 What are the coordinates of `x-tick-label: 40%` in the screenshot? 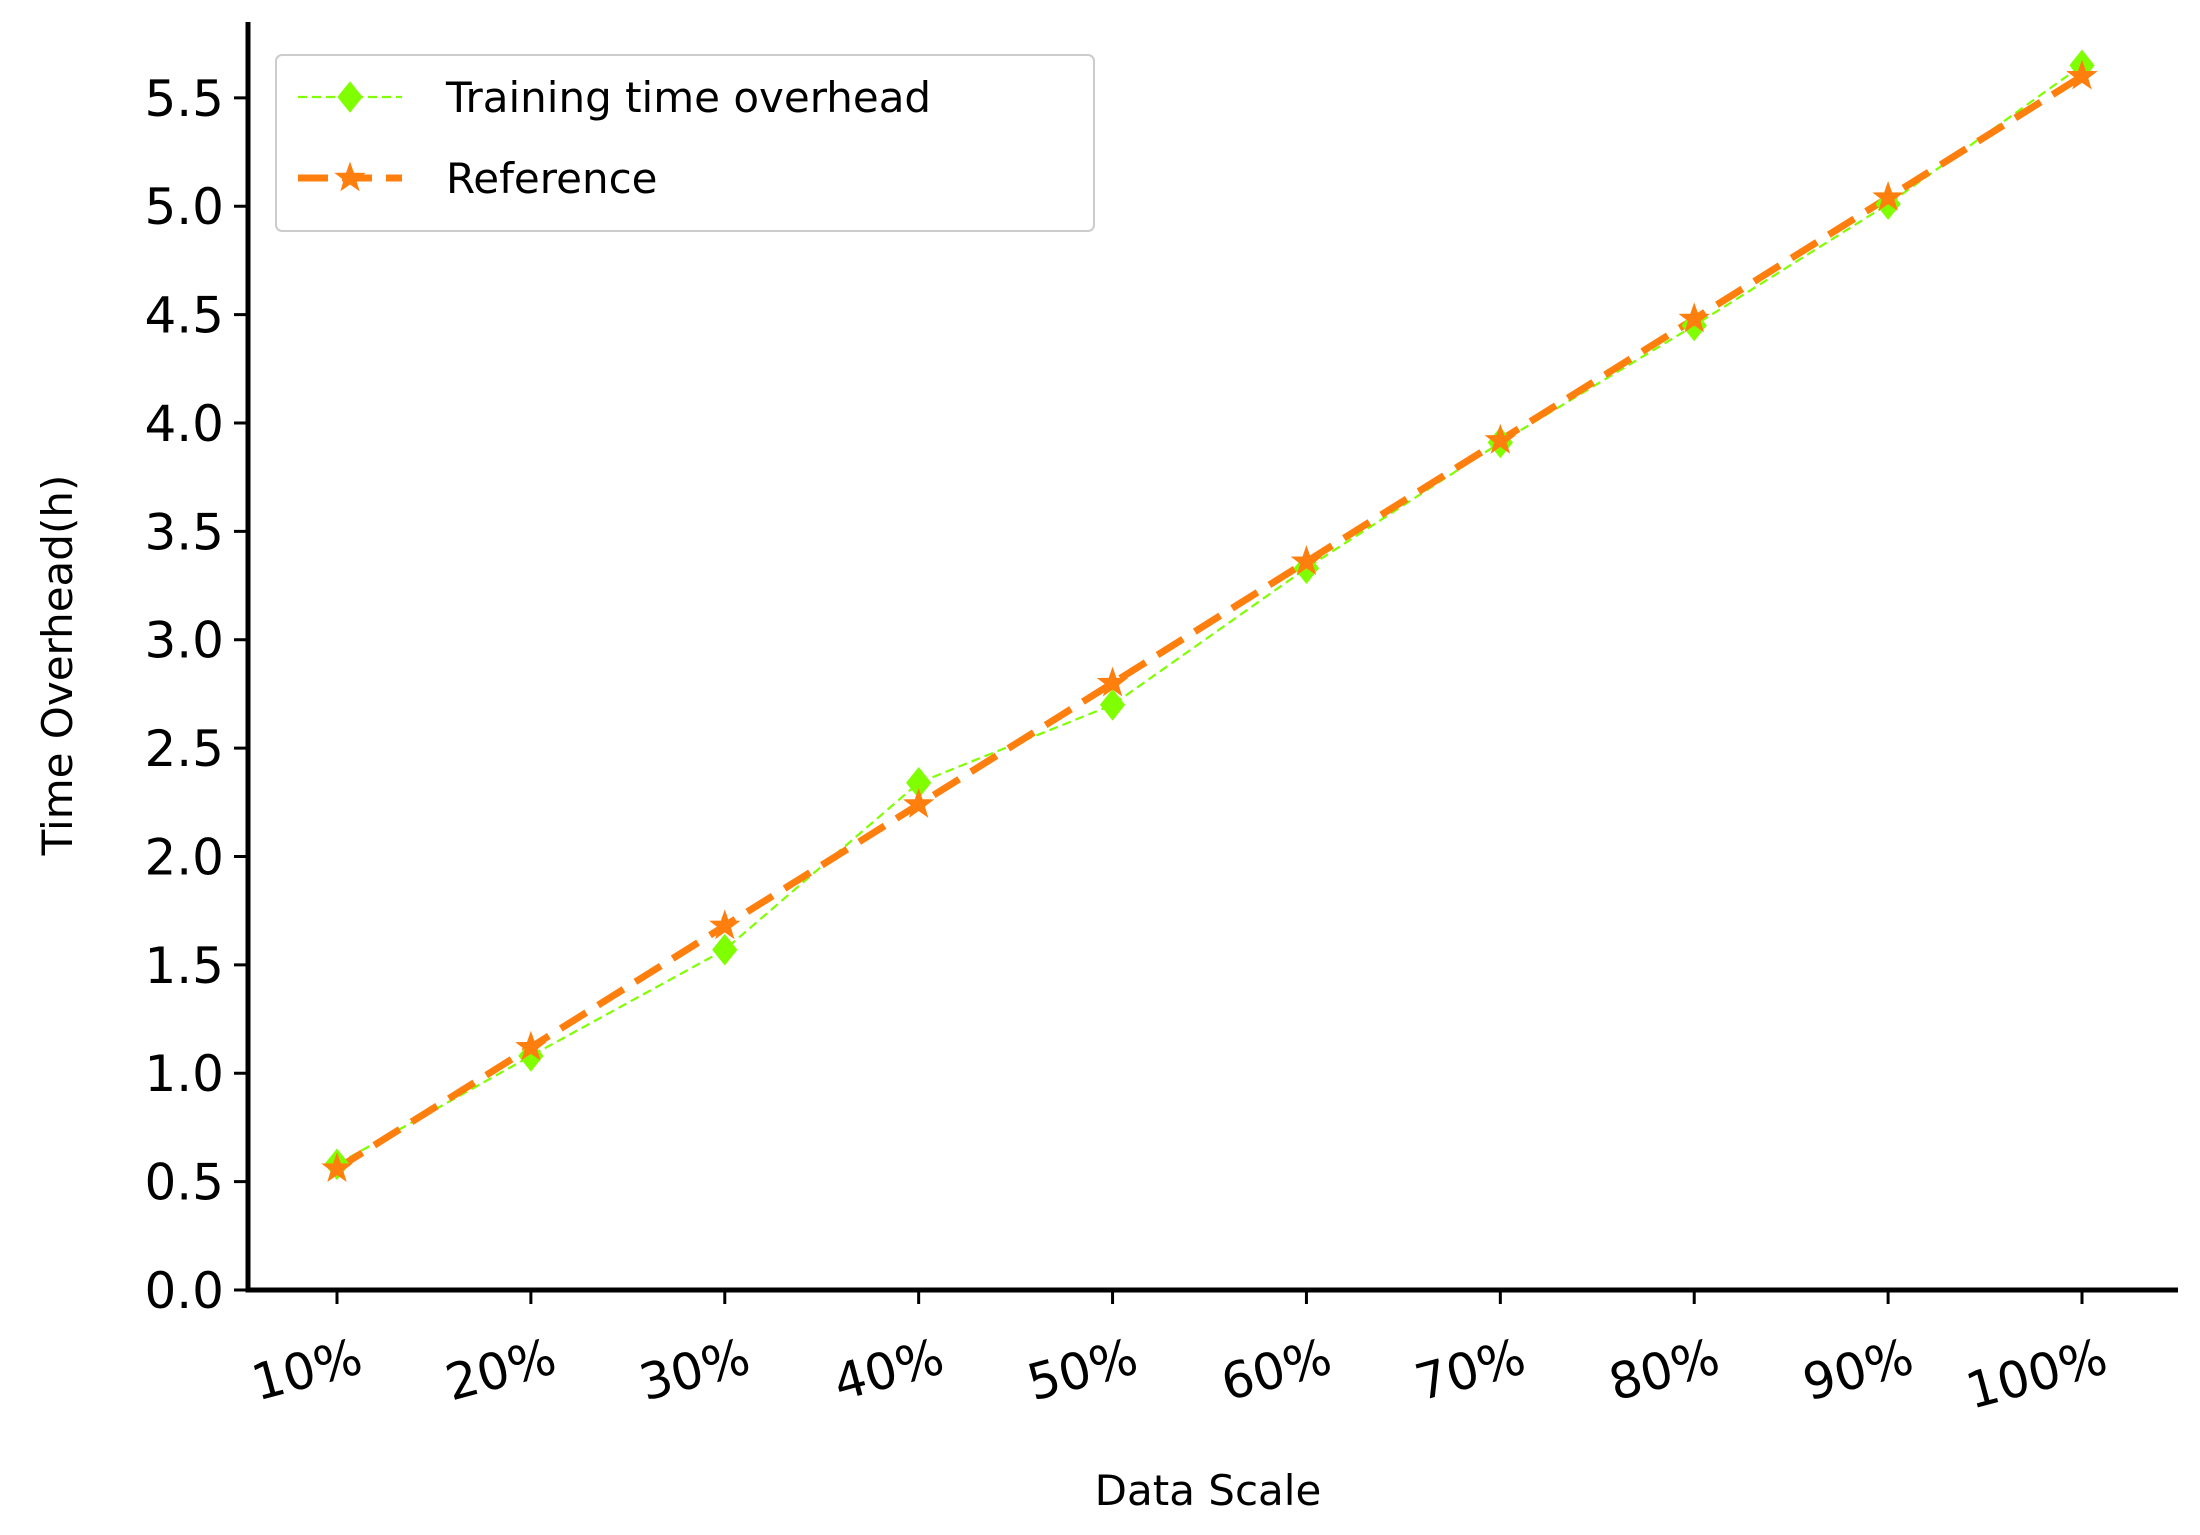 It's located at (888, 1370).